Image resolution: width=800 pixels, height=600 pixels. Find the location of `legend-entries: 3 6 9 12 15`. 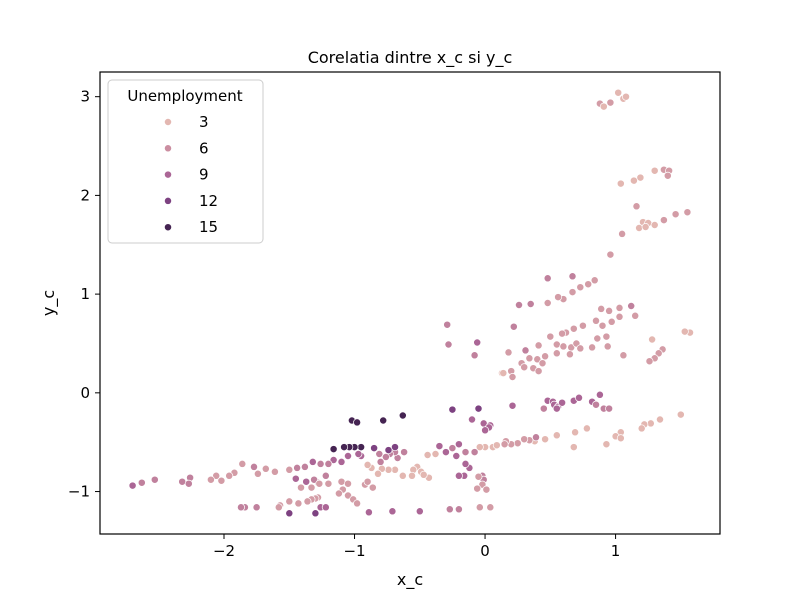

legend-entries: 3 6 9 12 15 is located at coordinates (191, 174).